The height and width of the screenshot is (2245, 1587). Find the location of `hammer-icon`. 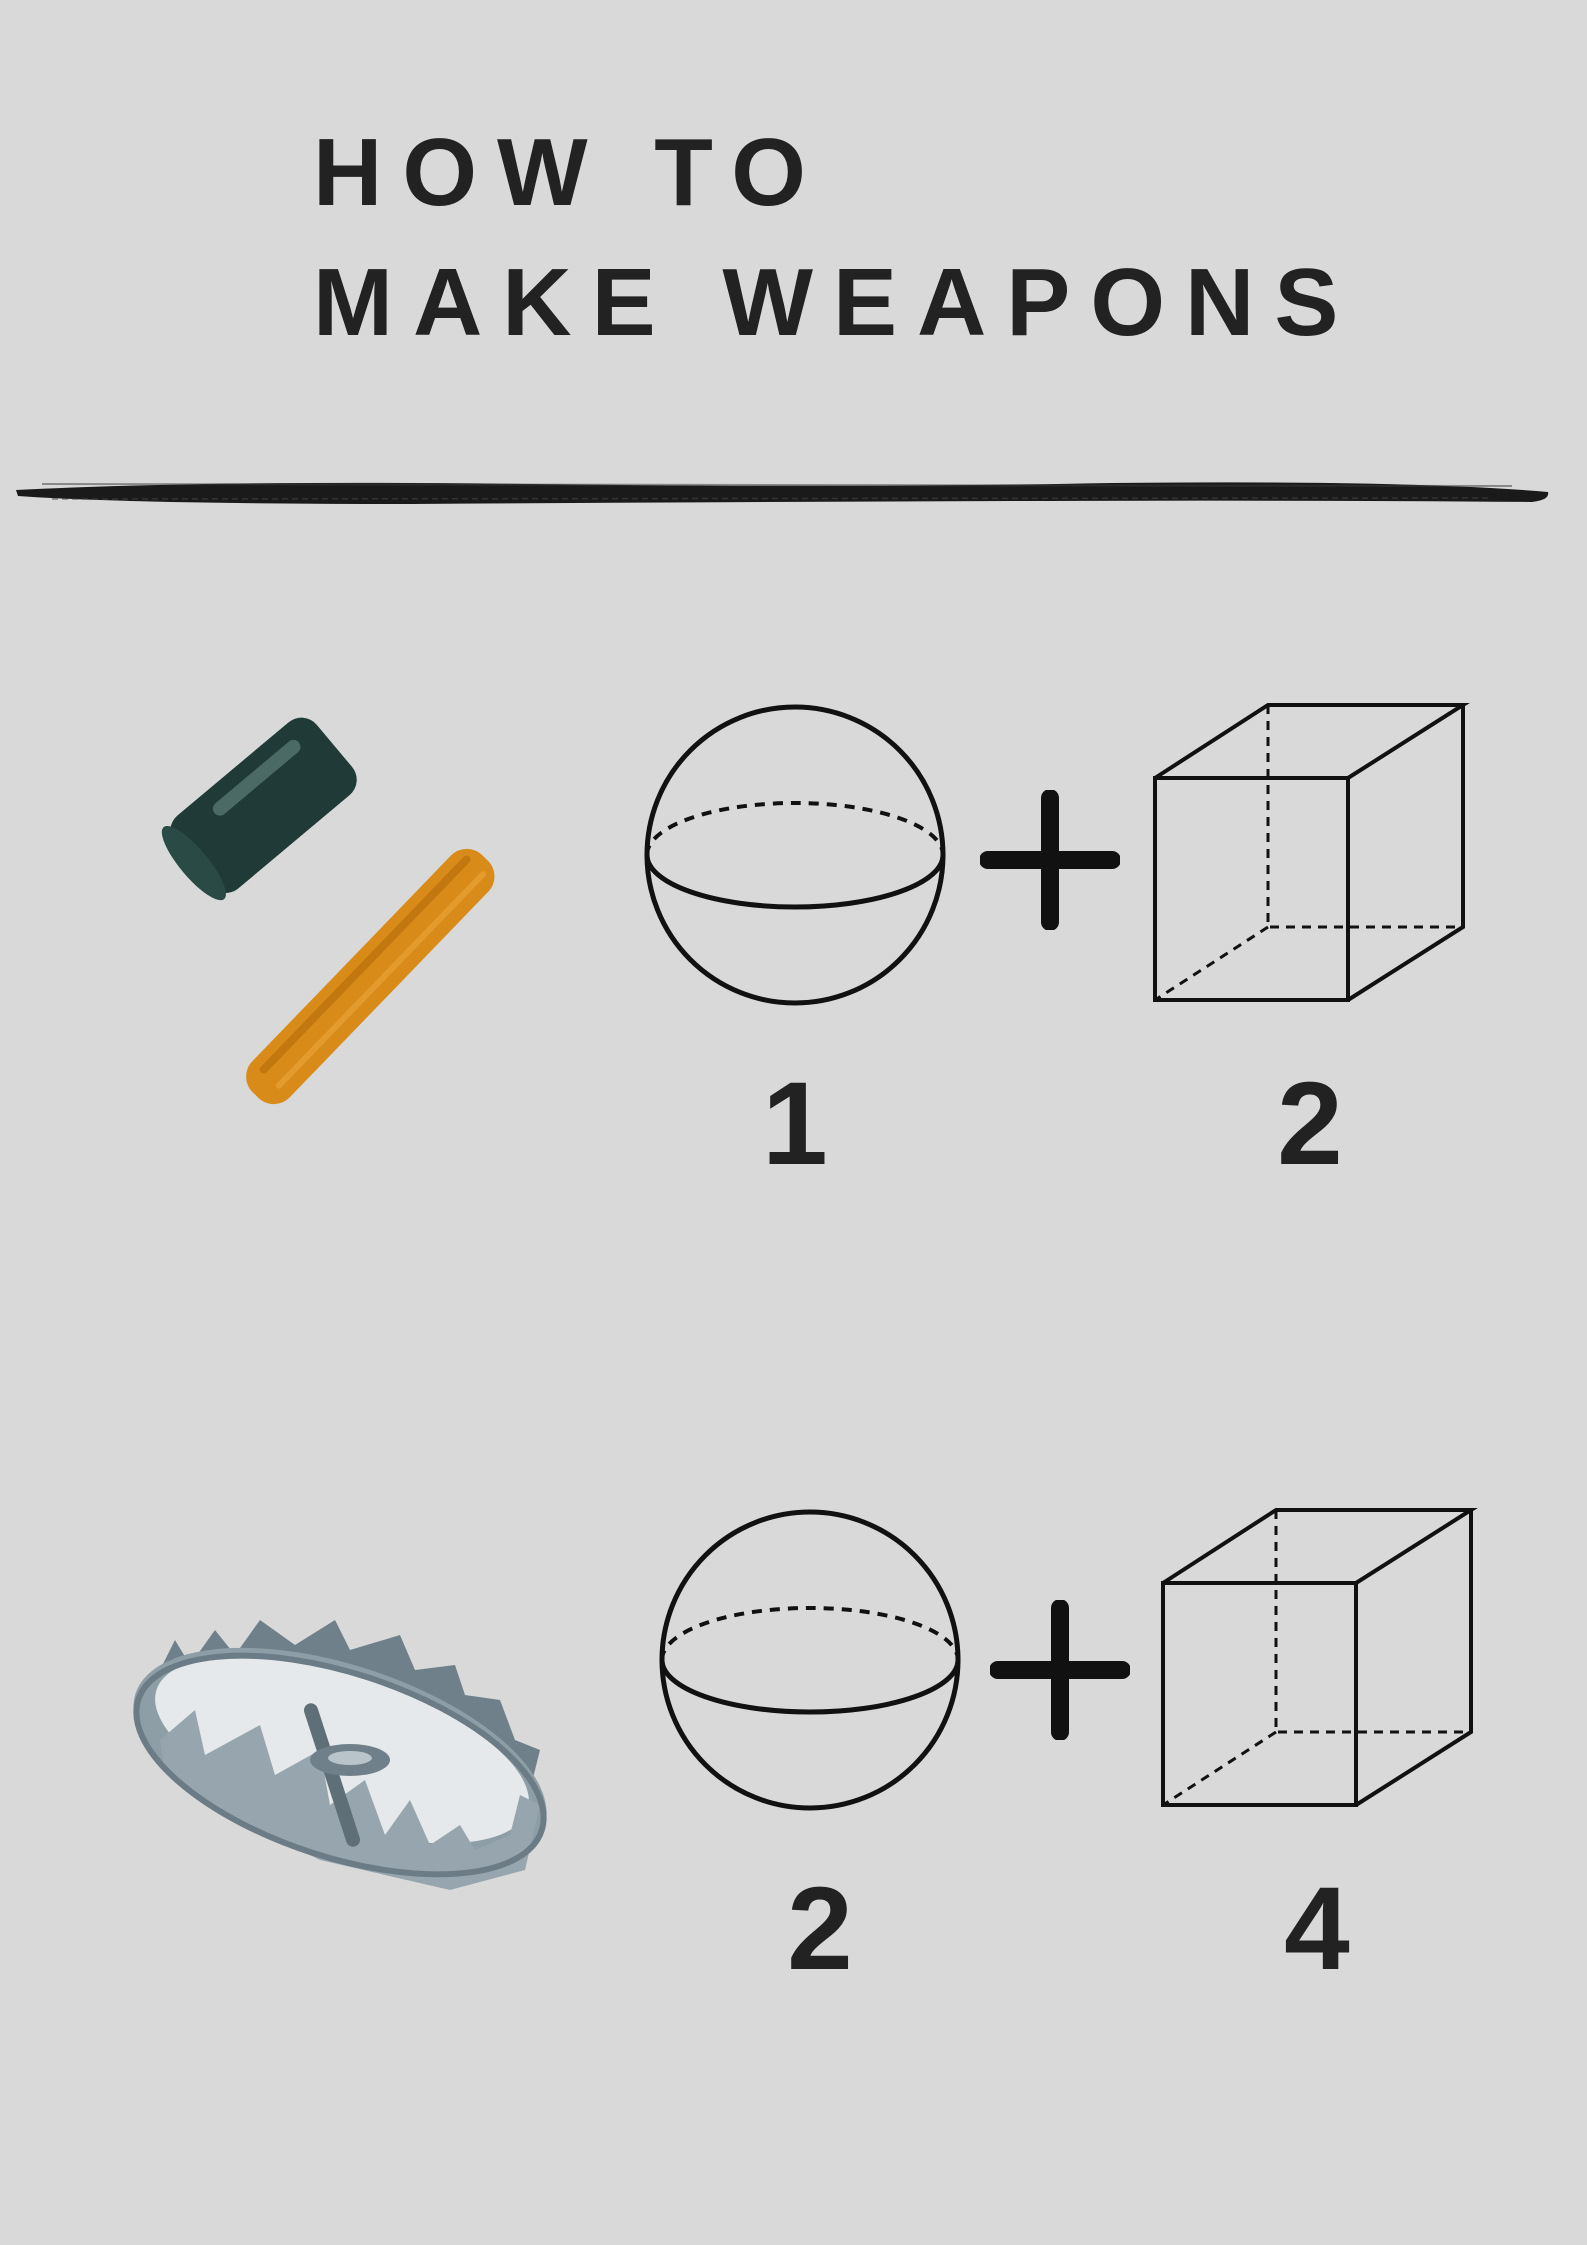

hammer-icon is located at coordinates (328, 911).